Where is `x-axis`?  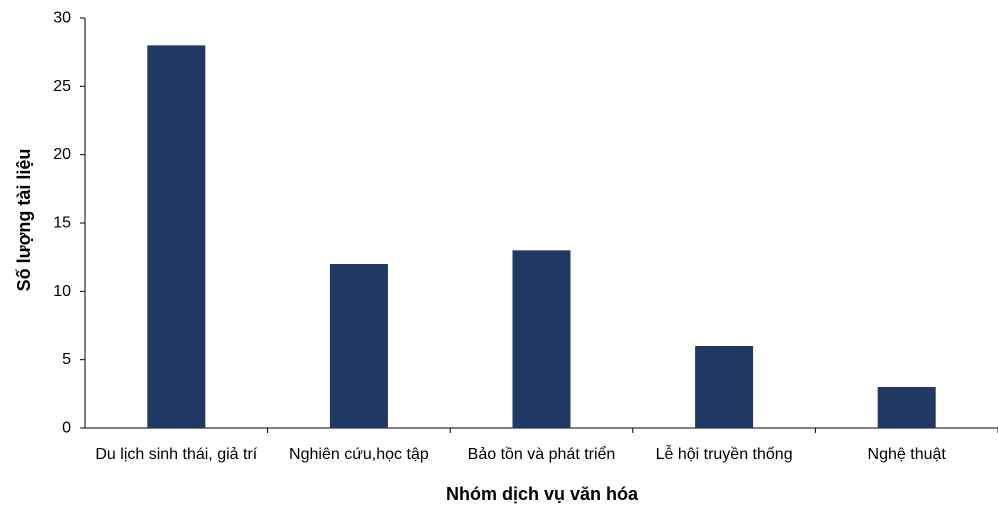
x-axis is located at coordinates (541, 430).